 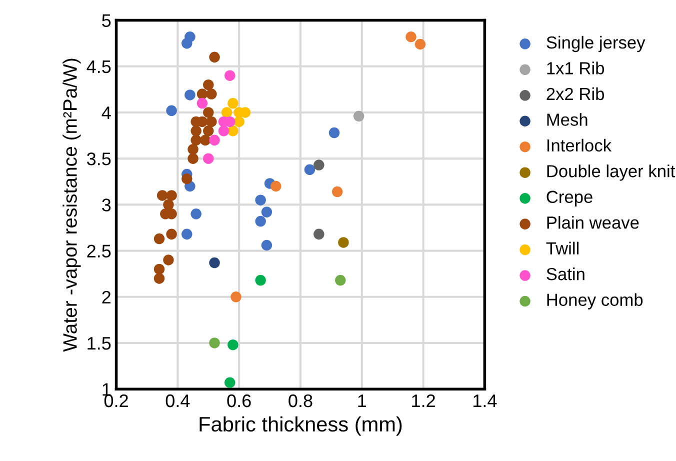 I want to click on y-tick-label: 3, so click(x=106, y=205).